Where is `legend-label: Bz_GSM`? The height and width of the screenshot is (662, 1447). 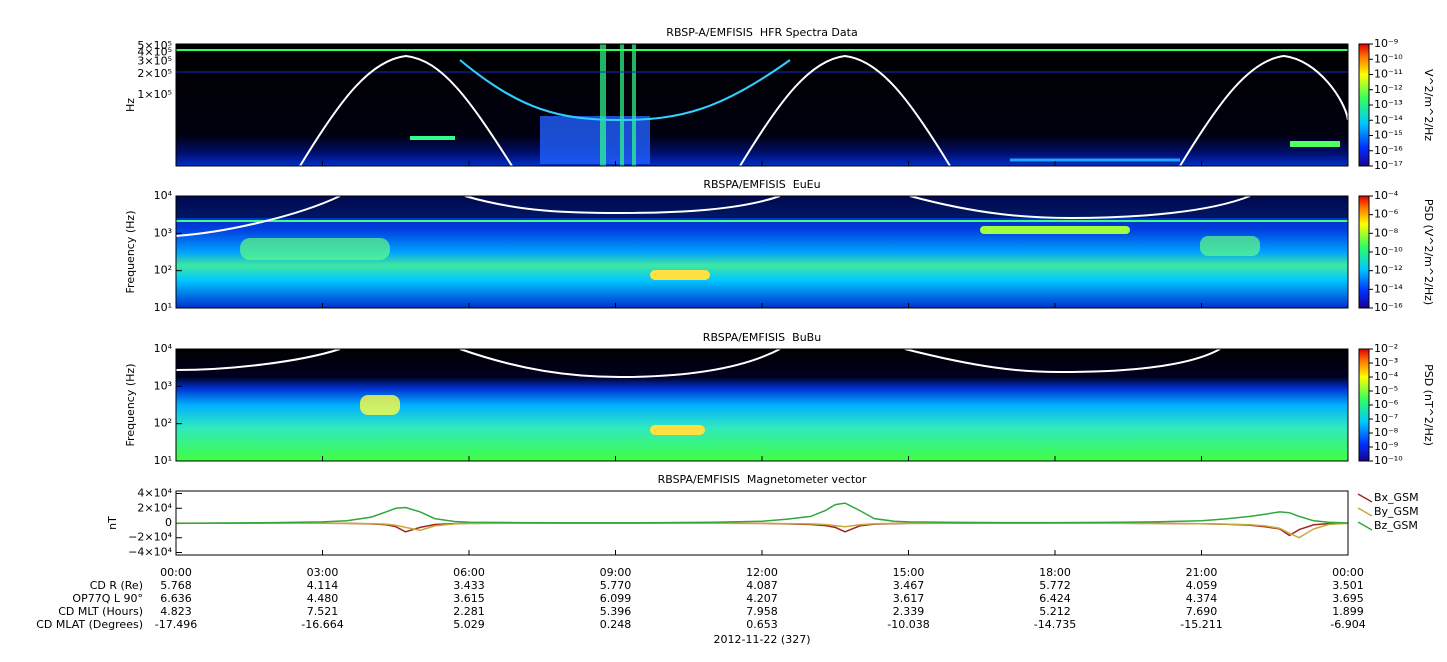 legend-label: Bz_GSM is located at coordinates (1396, 525).